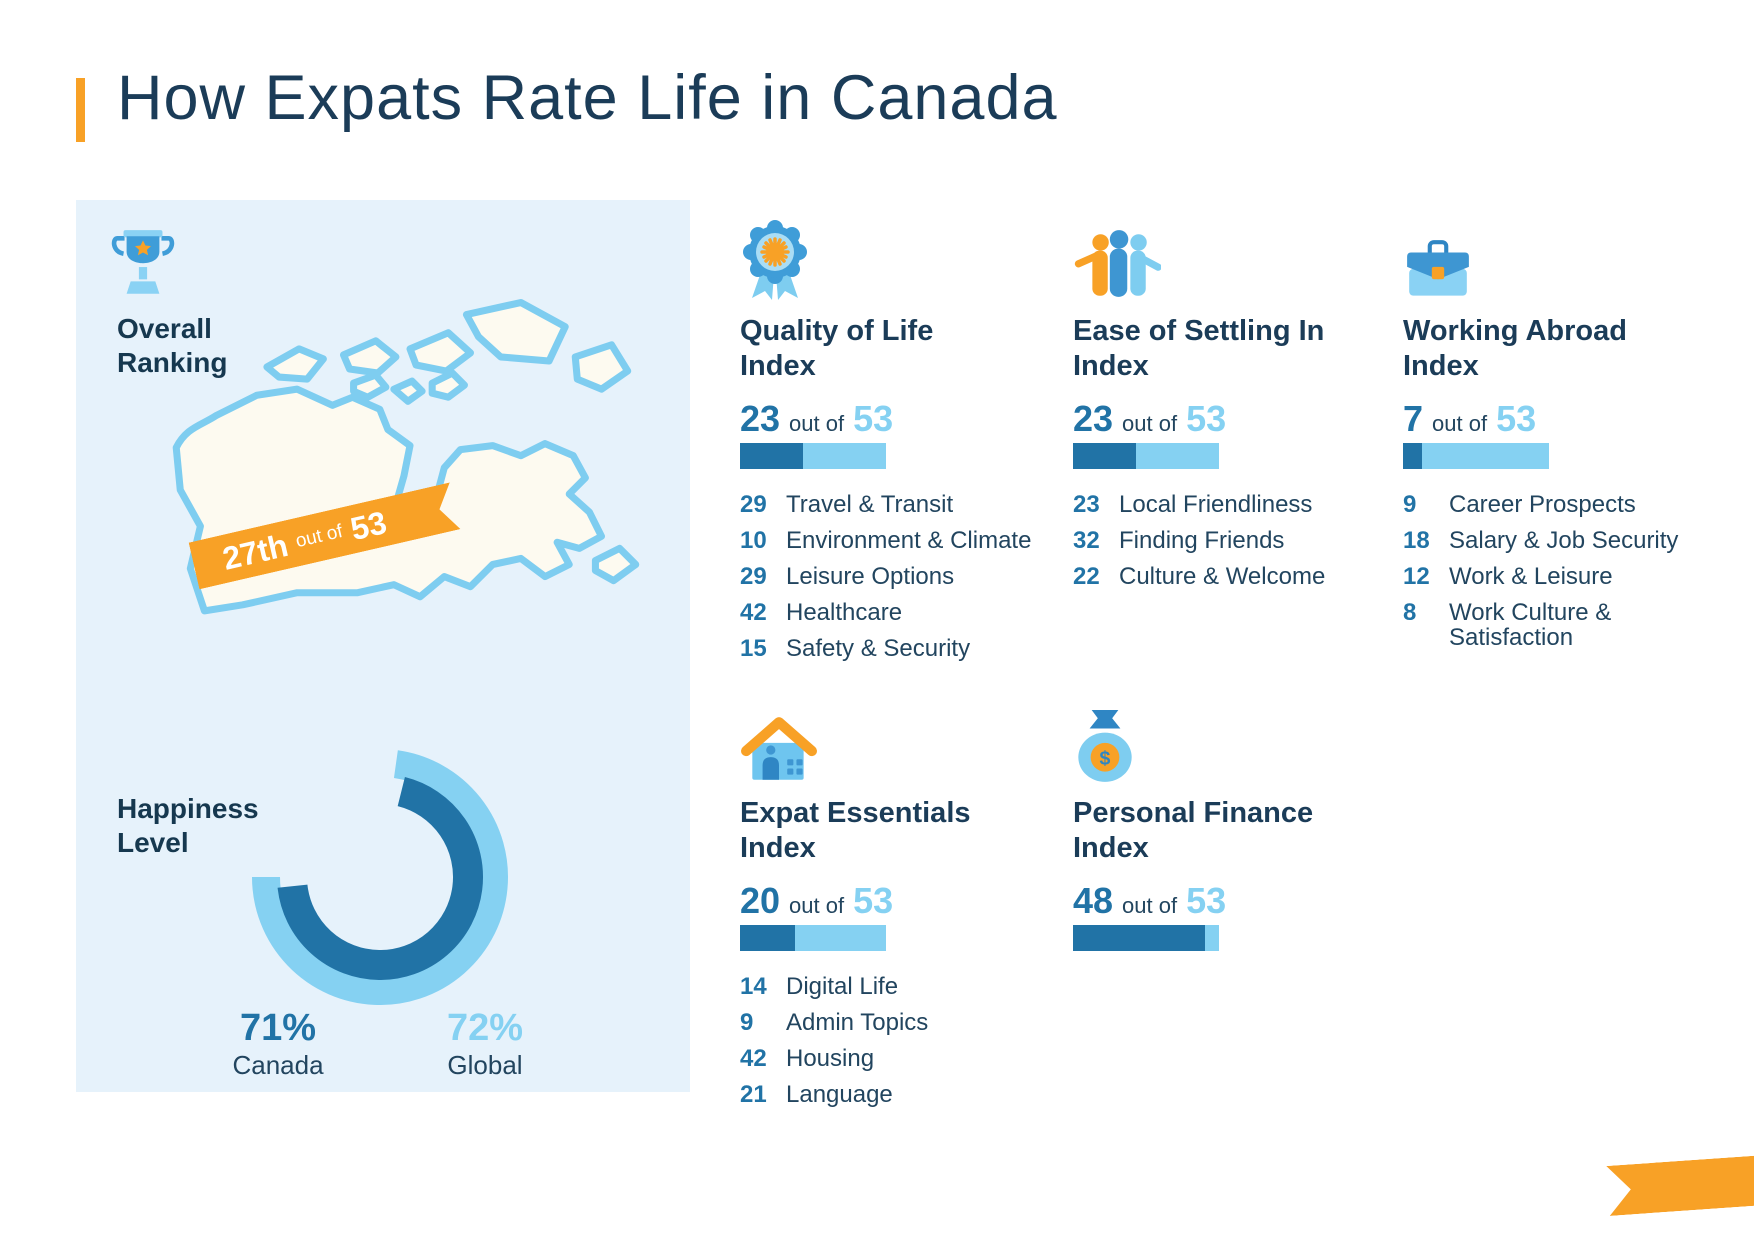 The width and height of the screenshot is (1754, 1240). I want to click on list-item: 8 Work Culture & Satisfaction, so click(1507, 625).